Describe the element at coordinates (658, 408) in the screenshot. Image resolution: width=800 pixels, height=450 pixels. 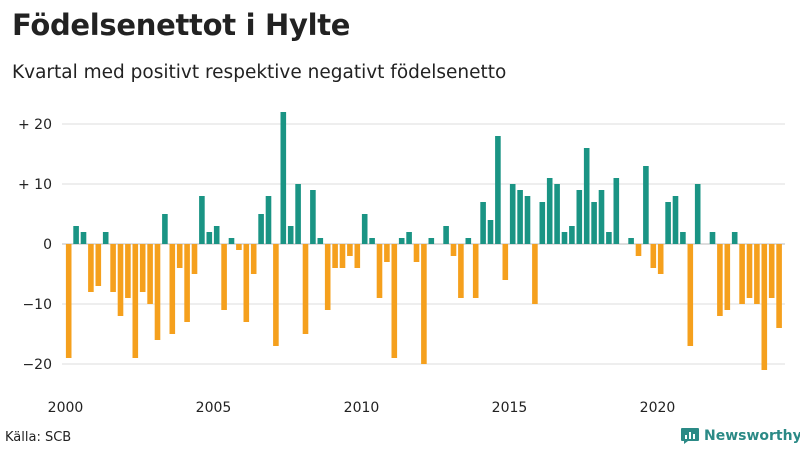
I see `x-tick-label: 2020` at that location.